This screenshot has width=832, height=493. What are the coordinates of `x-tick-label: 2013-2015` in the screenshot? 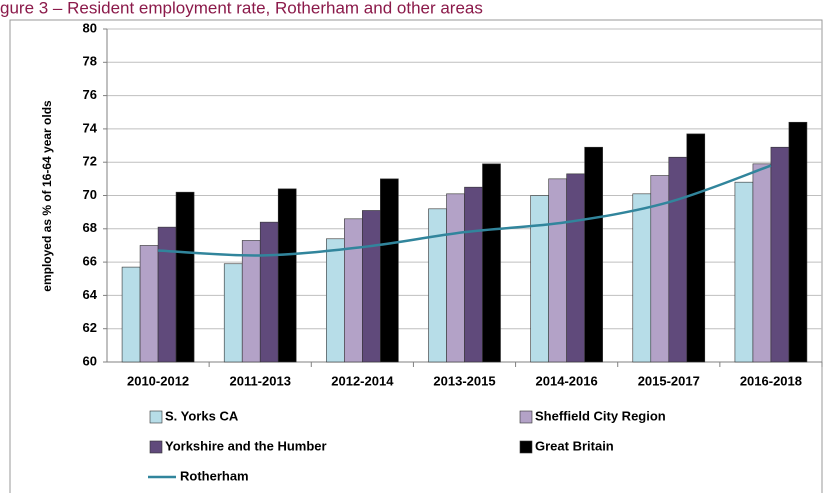 It's located at (464, 380).